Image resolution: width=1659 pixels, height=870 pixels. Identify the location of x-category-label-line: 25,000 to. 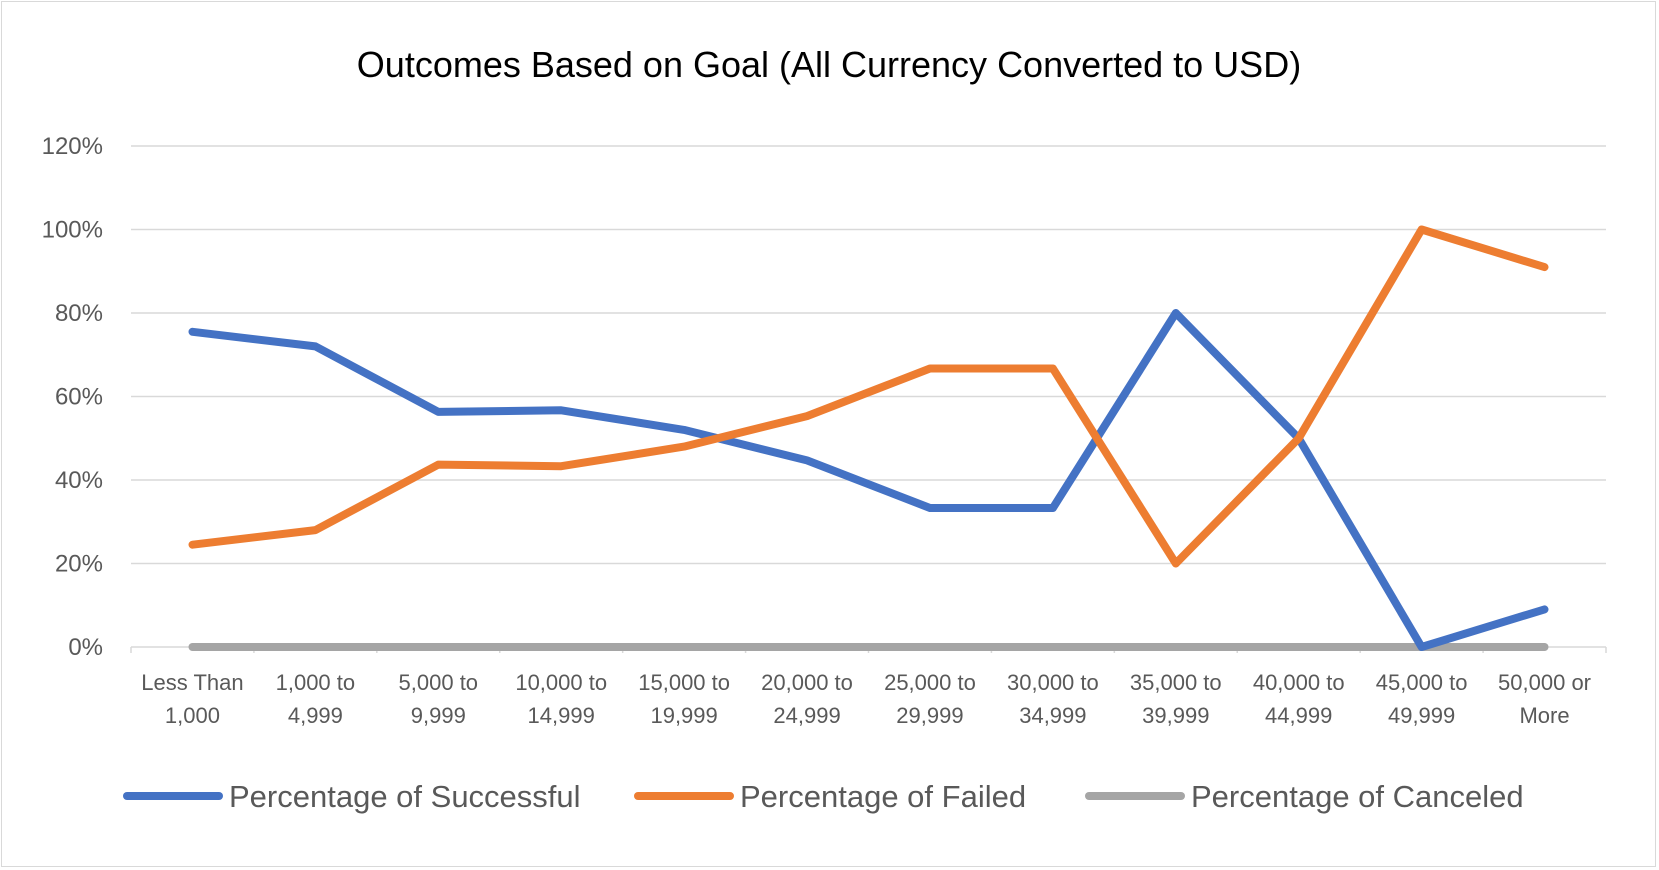
(930, 682).